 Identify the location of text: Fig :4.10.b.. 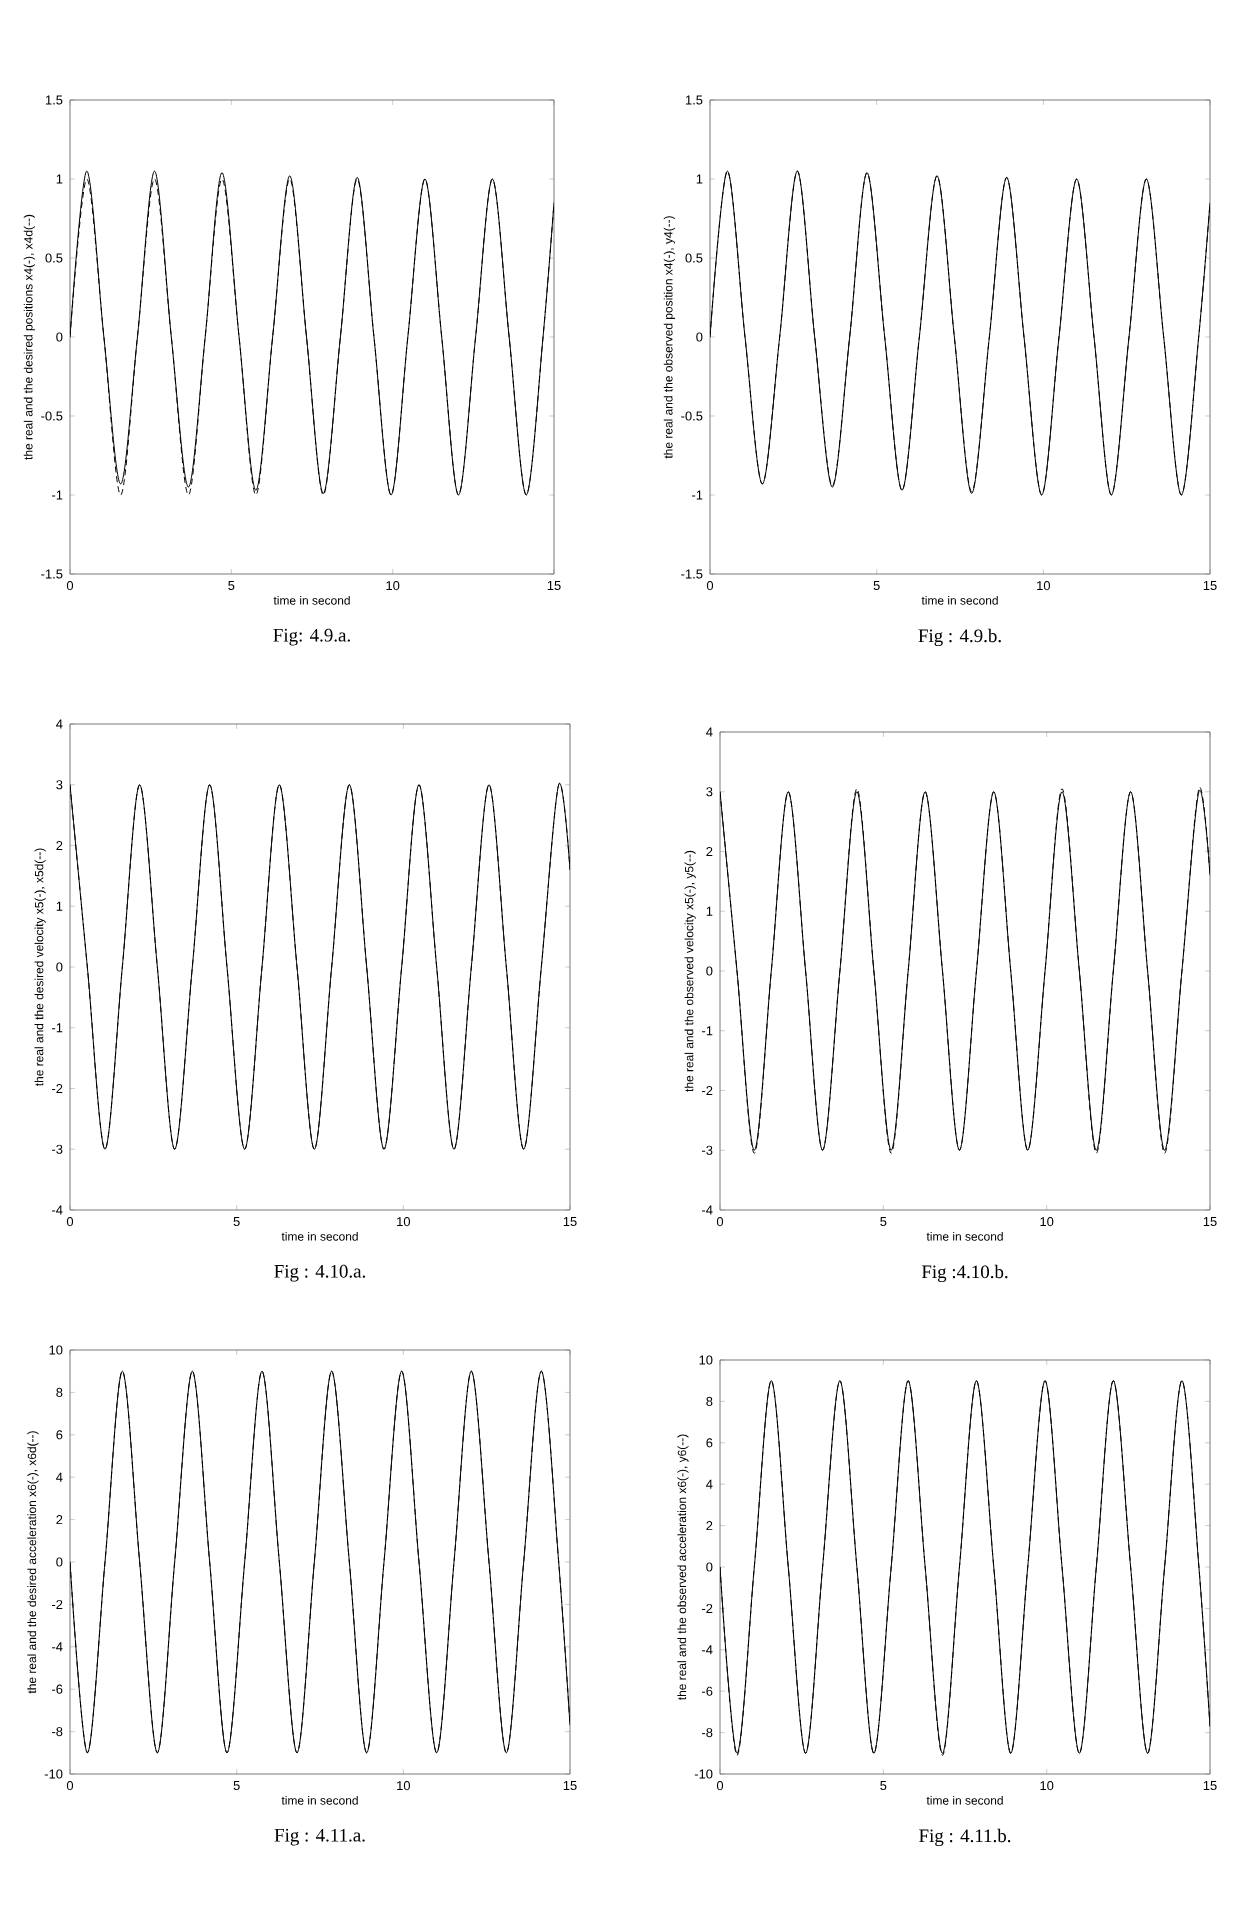
(964, 1273).